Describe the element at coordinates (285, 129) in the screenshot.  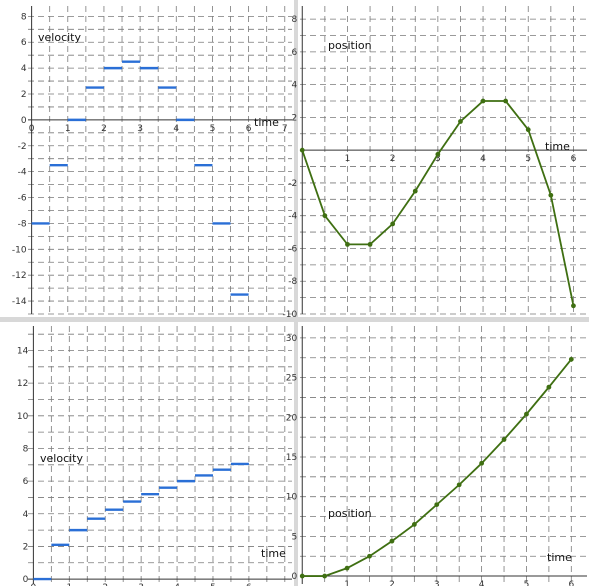
I see `x-tick-label: 7` at that location.